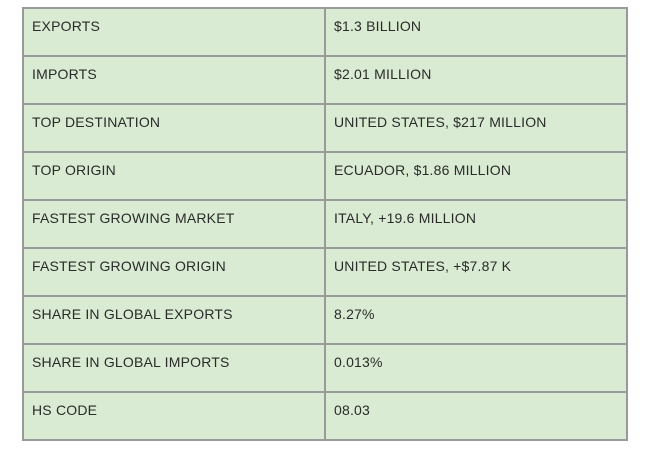 The height and width of the screenshot is (450, 650). What do you see at coordinates (174, 128) in the screenshot?
I see `row-label: TOP DESTINATION` at bounding box center [174, 128].